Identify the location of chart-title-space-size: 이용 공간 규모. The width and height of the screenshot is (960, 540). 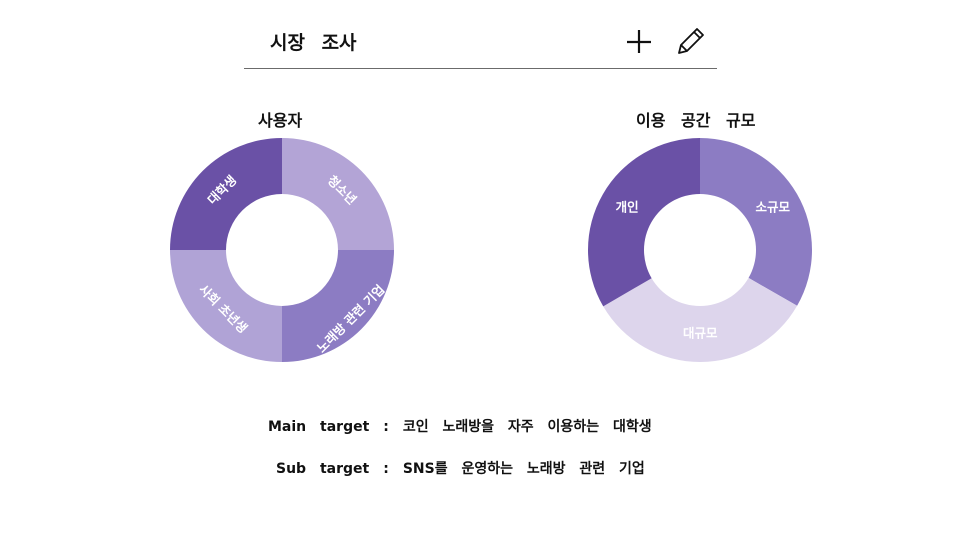
(696, 120).